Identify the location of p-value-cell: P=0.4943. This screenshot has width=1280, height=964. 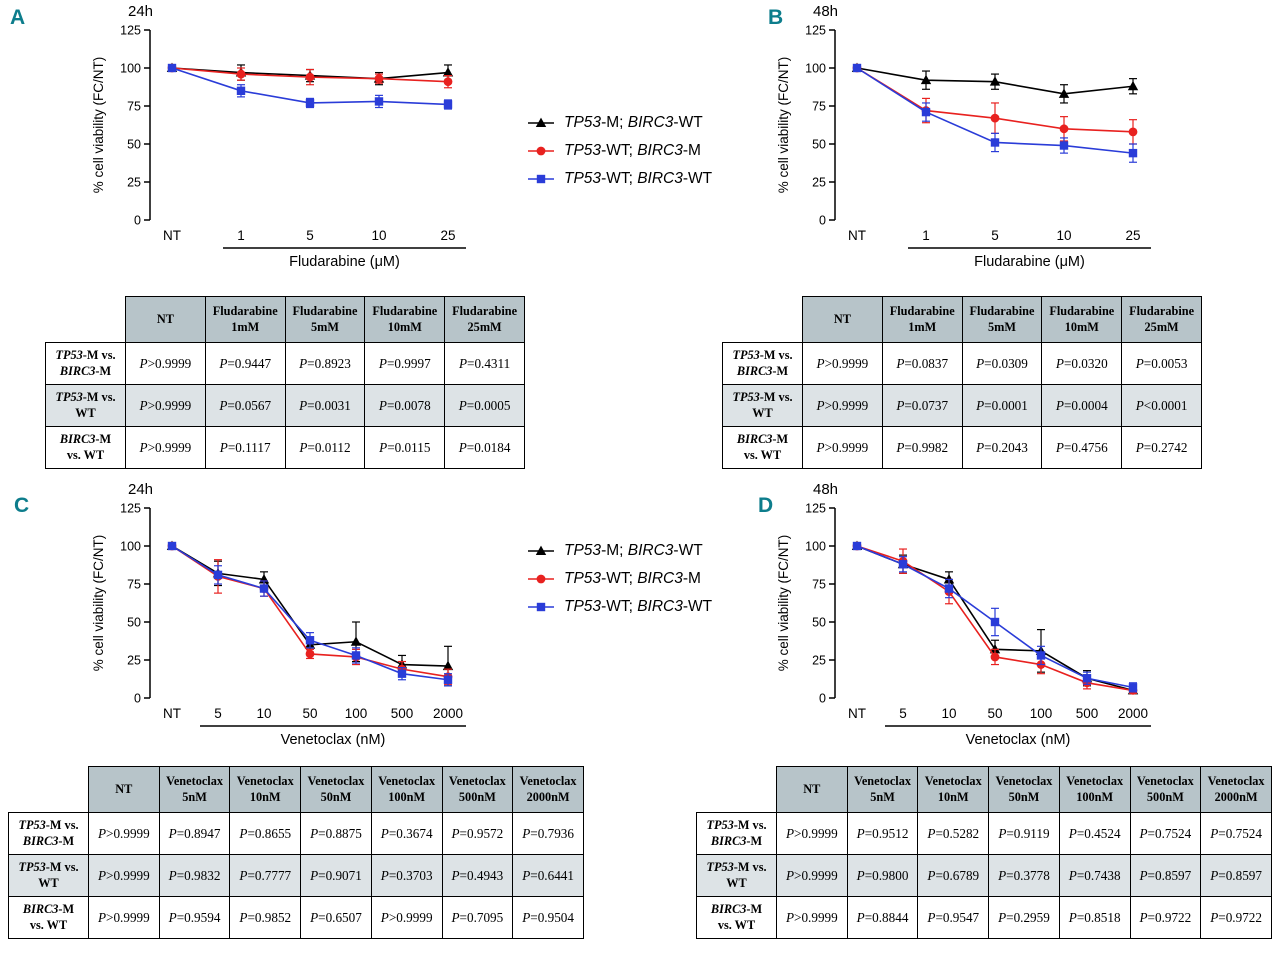
(477, 875).